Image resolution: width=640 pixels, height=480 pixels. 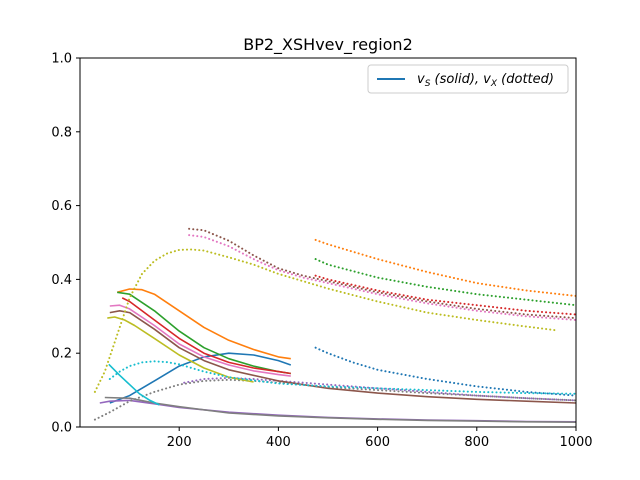 I want to click on legend-label: vS (solid), vX (dotted), so click(x=485, y=80).